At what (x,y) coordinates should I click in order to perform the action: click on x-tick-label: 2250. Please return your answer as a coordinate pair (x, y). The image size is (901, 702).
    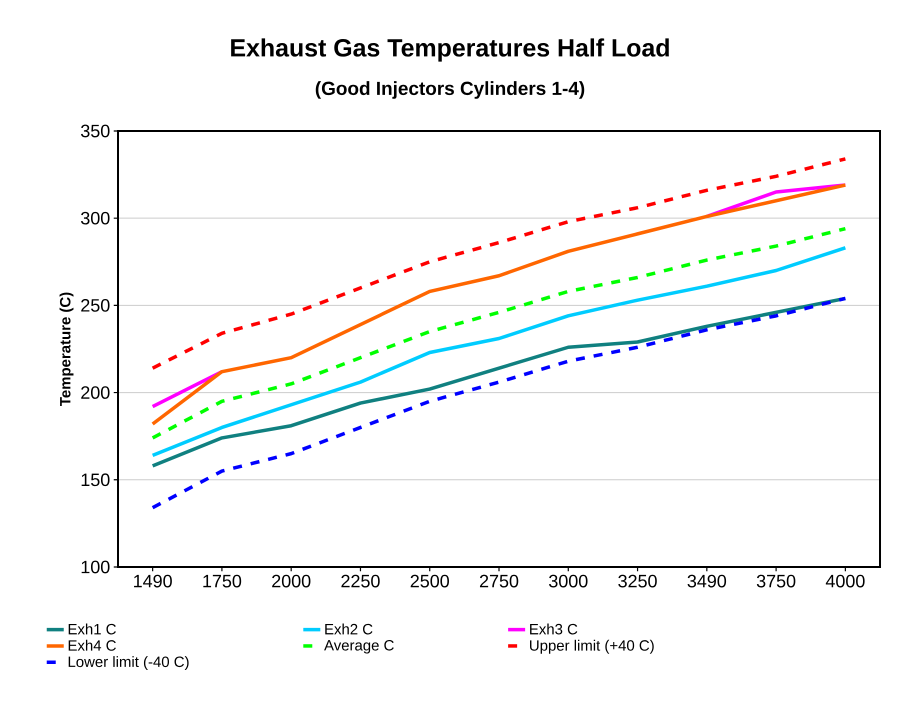
    Looking at the image, I should click on (360, 581).